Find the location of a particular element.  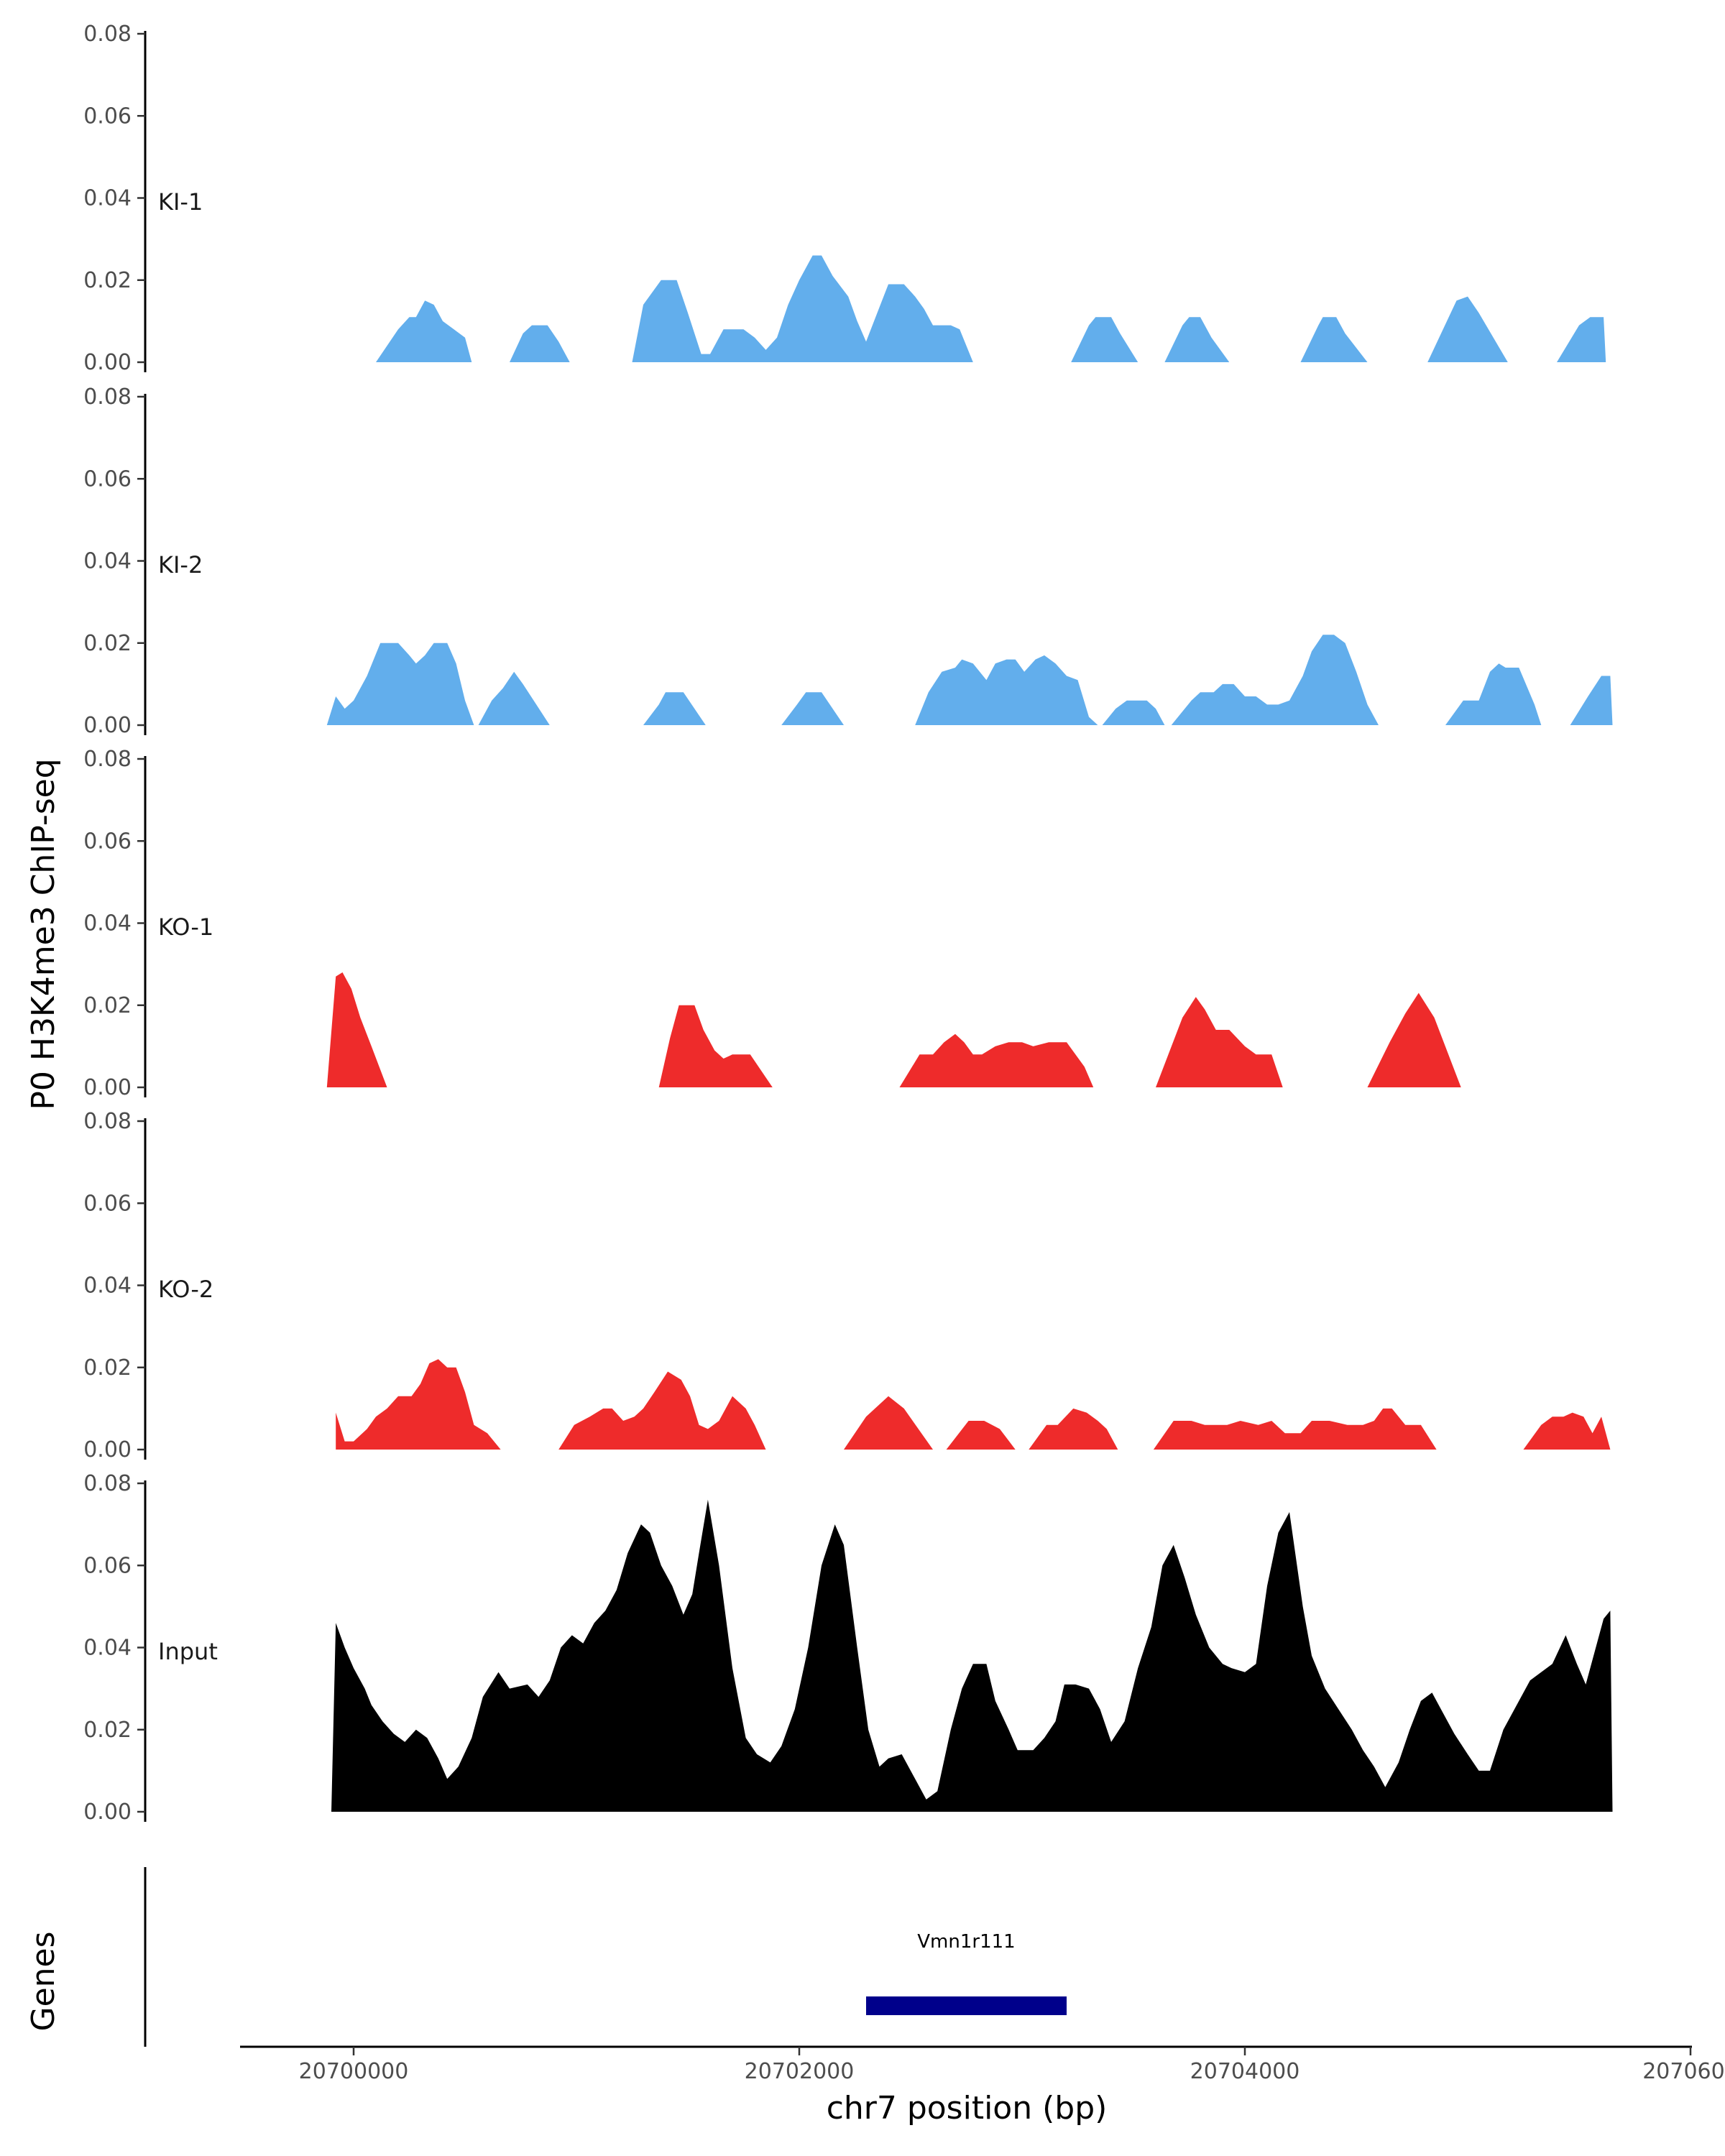

track-ki-1: 0.00 0.02 0.04 0.06 0.08 KI-1 is located at coordinates (844, 199).